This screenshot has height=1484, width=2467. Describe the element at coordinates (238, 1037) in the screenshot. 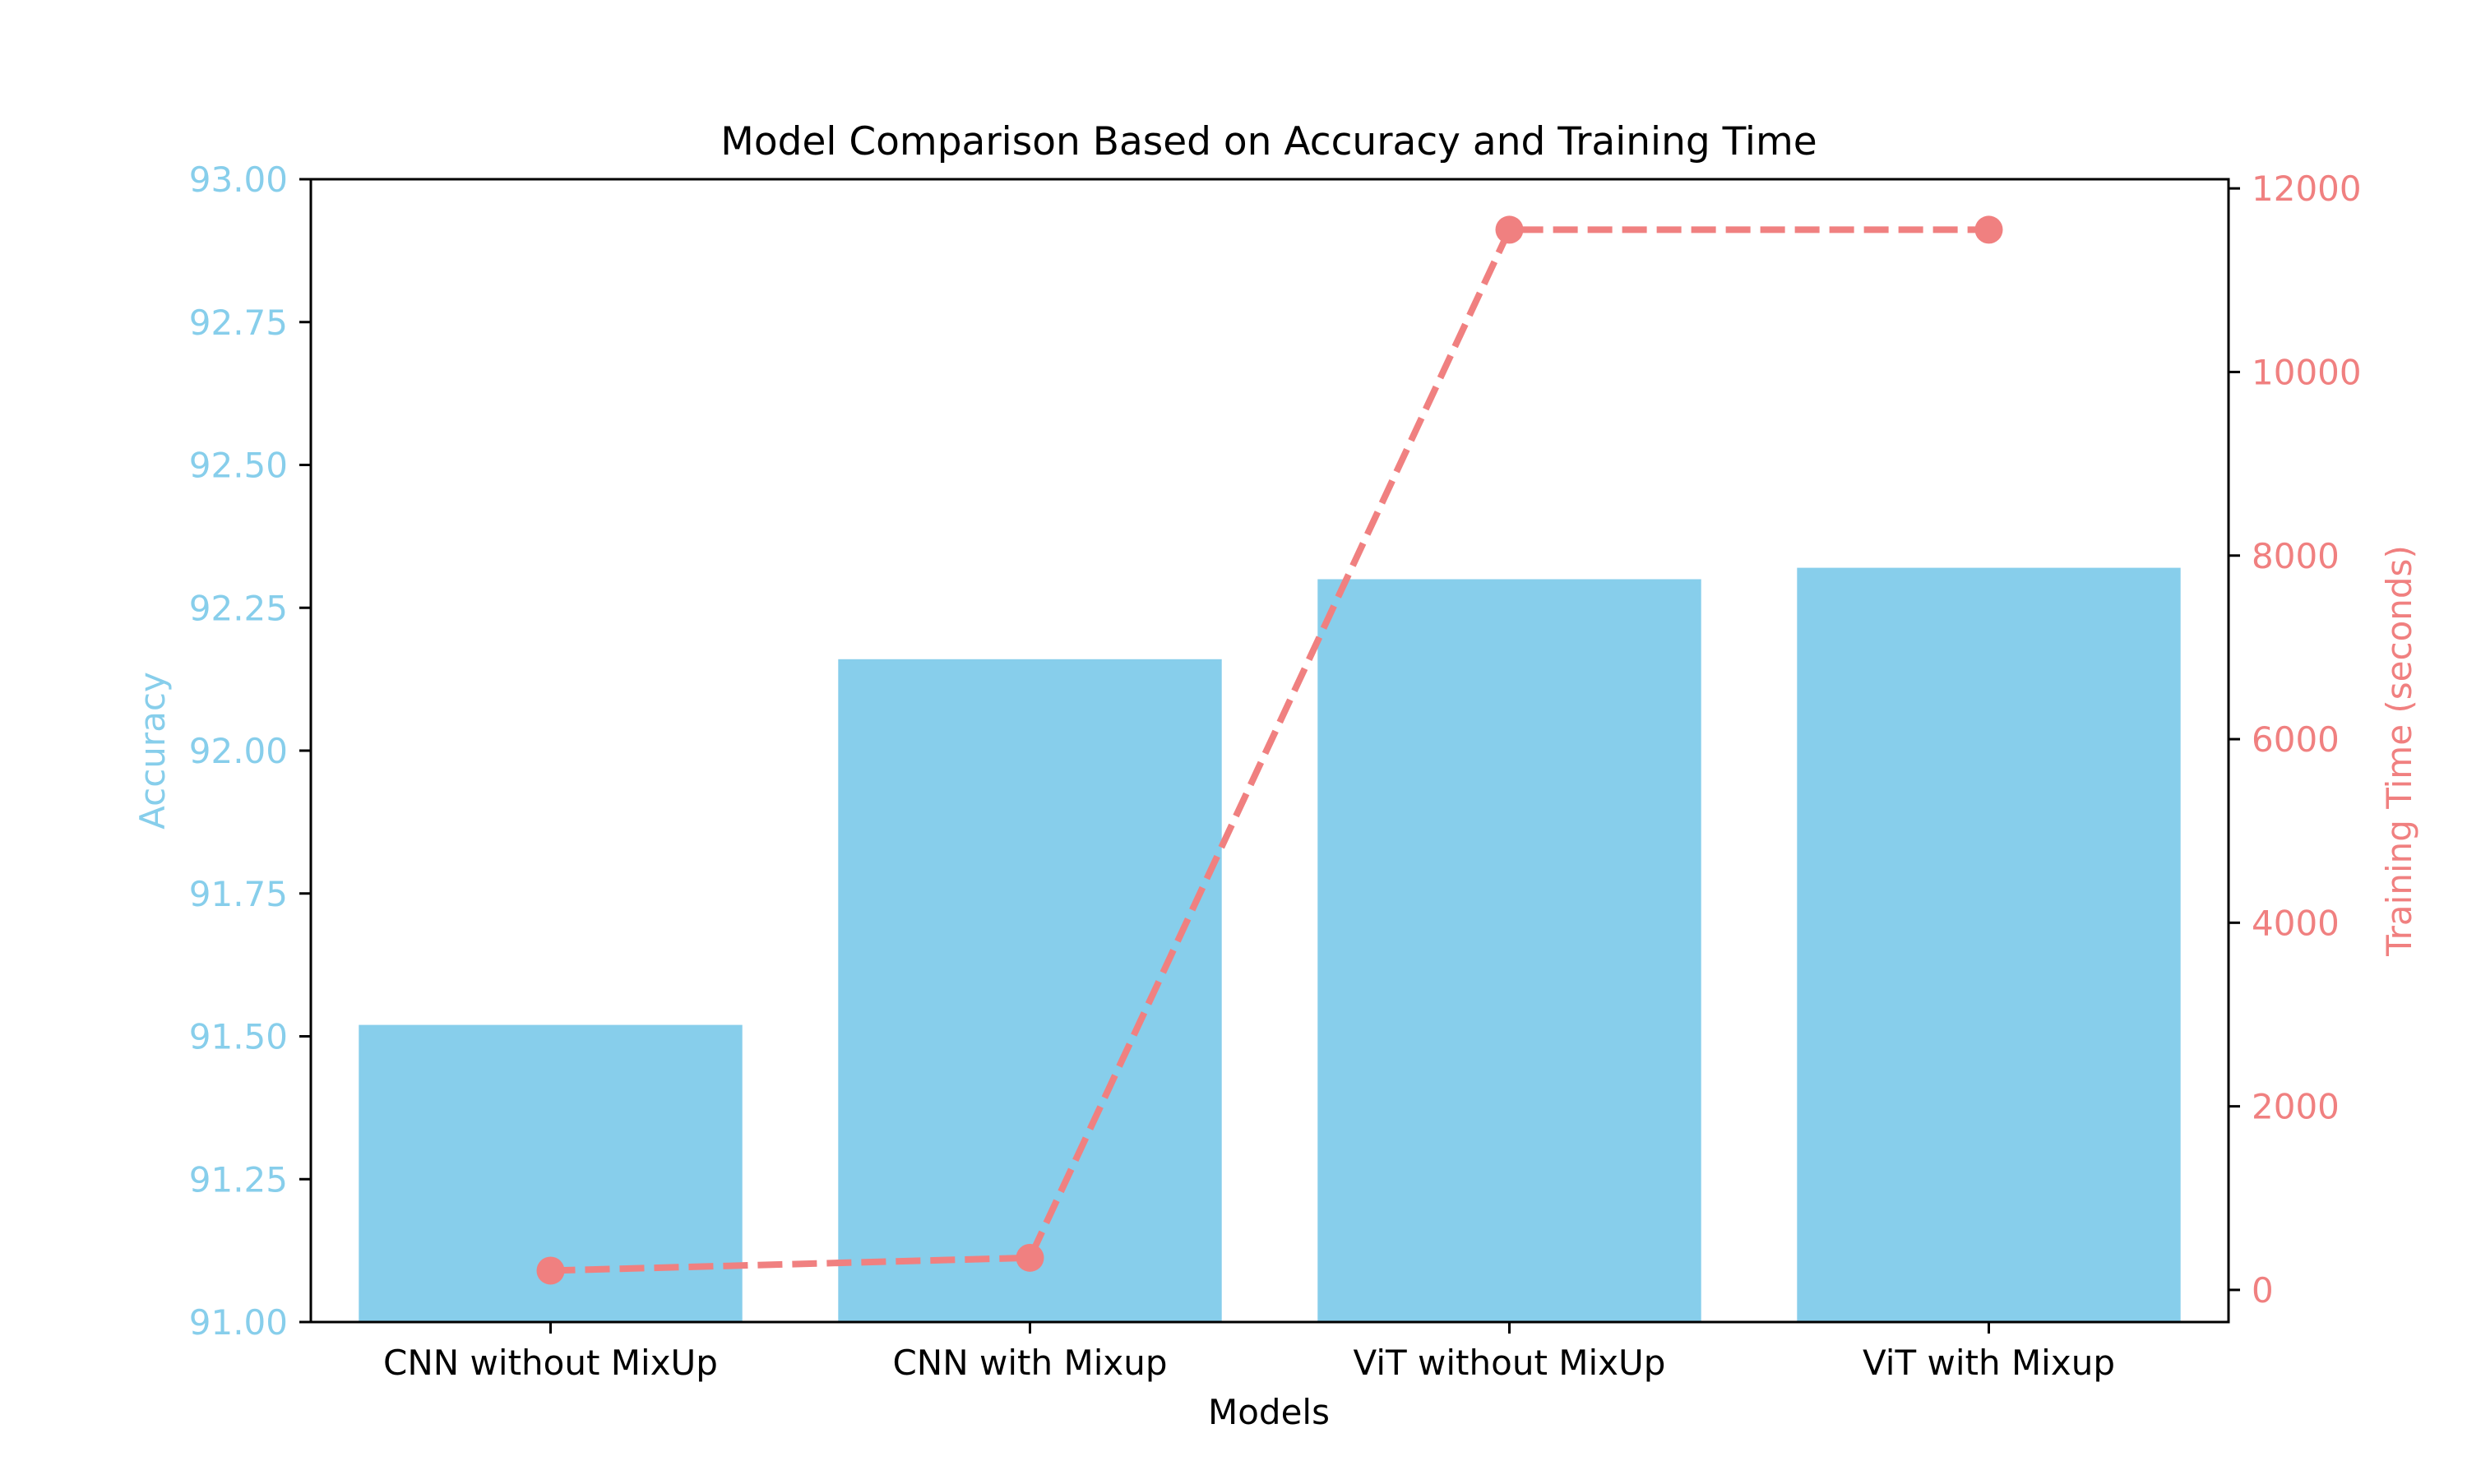

I see `left-tick-label: 91.50` at that location.